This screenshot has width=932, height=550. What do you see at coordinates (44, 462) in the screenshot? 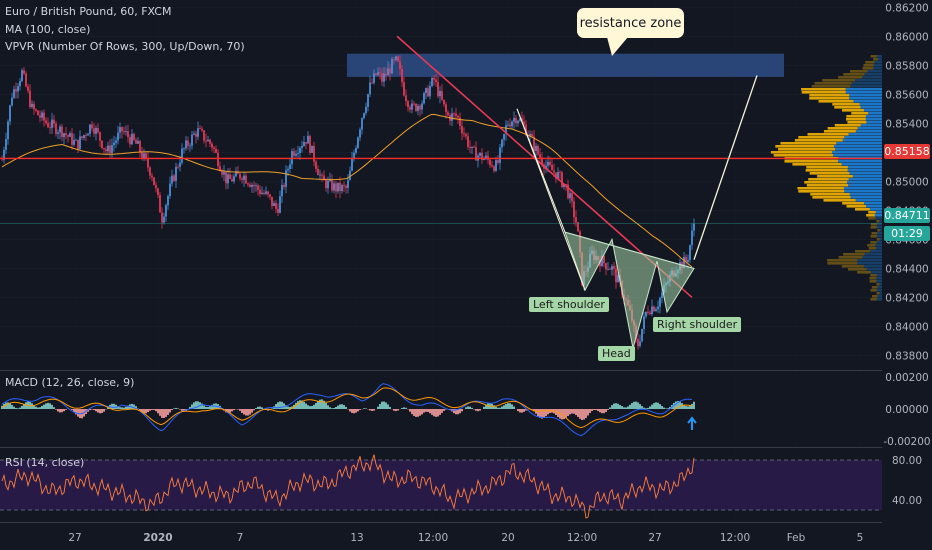
I see `rsi-title: RSI (14, close)` at bounding box center [44, 462].